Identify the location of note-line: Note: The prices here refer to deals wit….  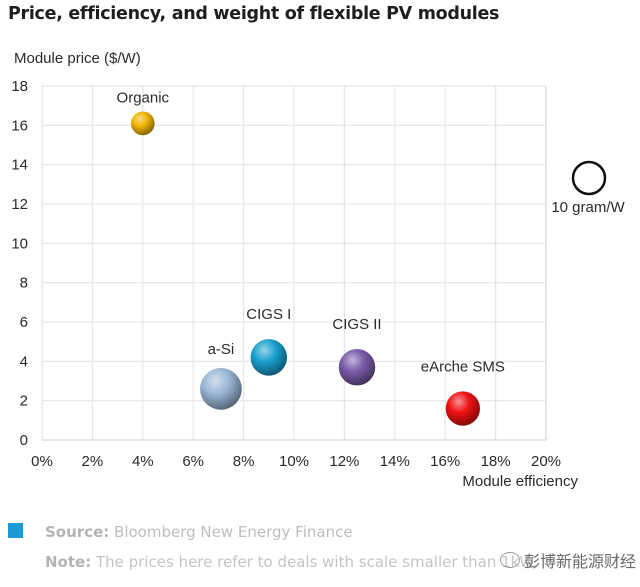
(291, 562).